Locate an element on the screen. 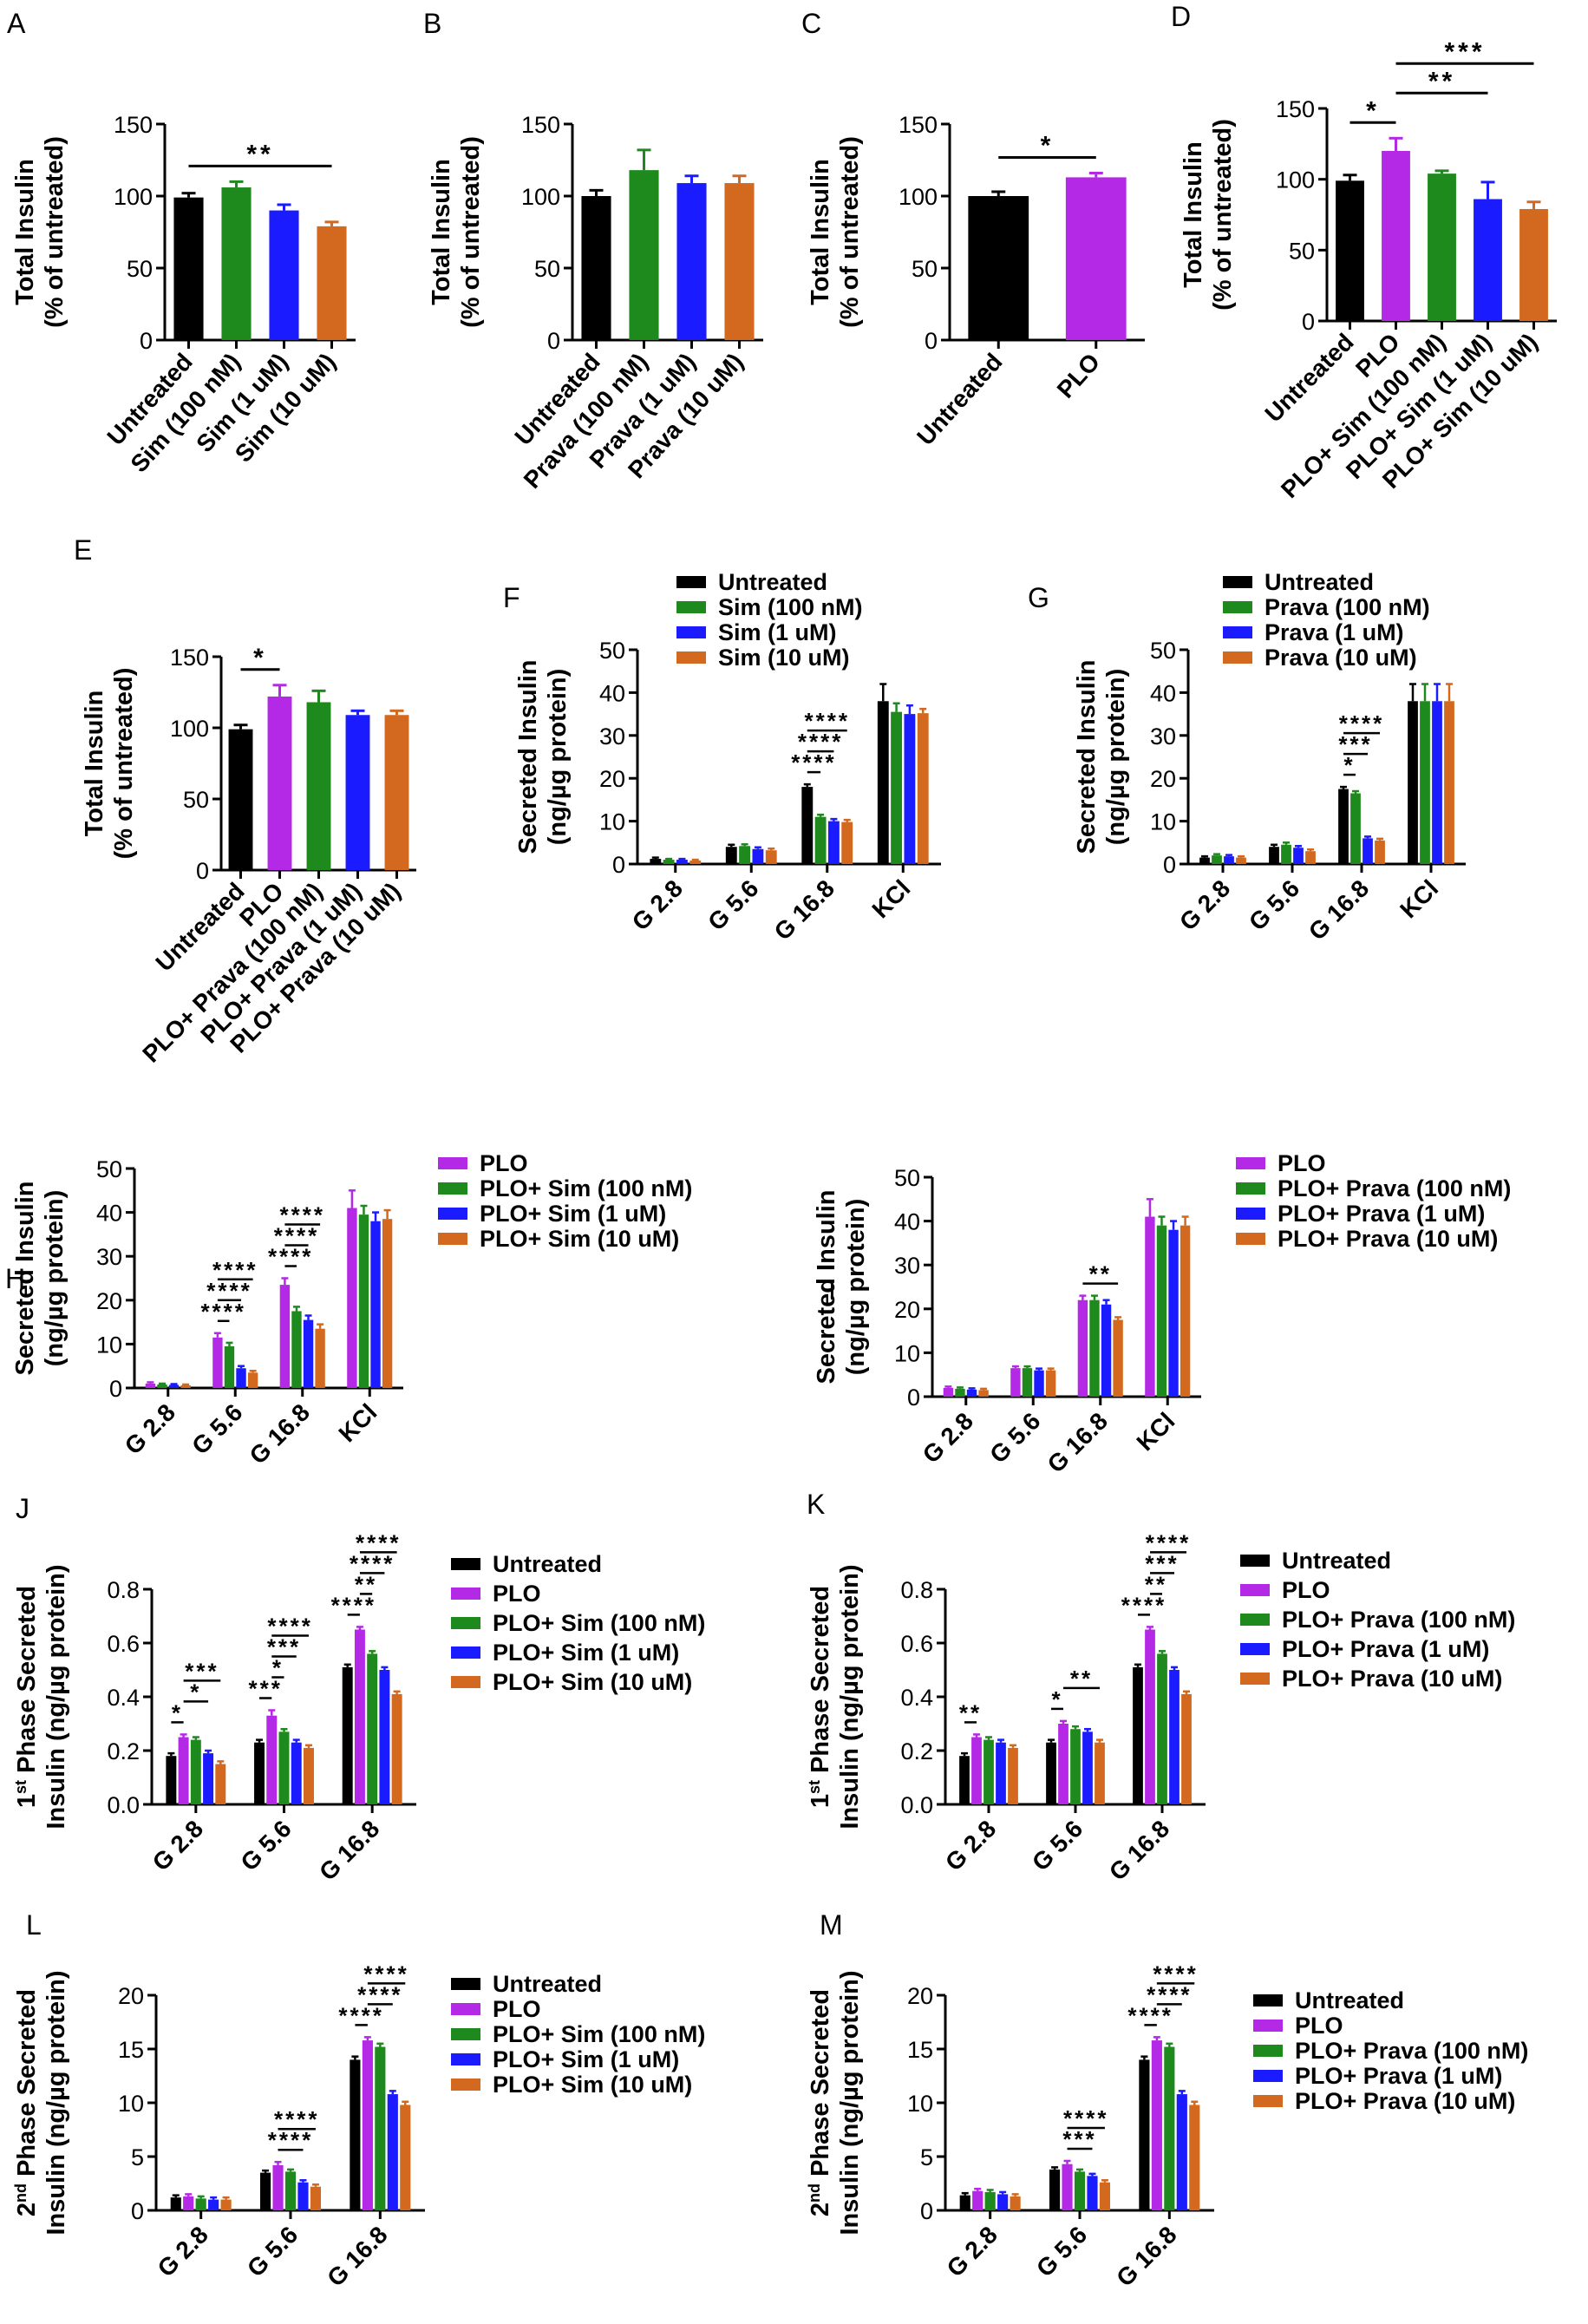 The height and width of the screenshot is (2324, 1588). y-tick-label: 0.6 is located at coordinates (916, 1644).